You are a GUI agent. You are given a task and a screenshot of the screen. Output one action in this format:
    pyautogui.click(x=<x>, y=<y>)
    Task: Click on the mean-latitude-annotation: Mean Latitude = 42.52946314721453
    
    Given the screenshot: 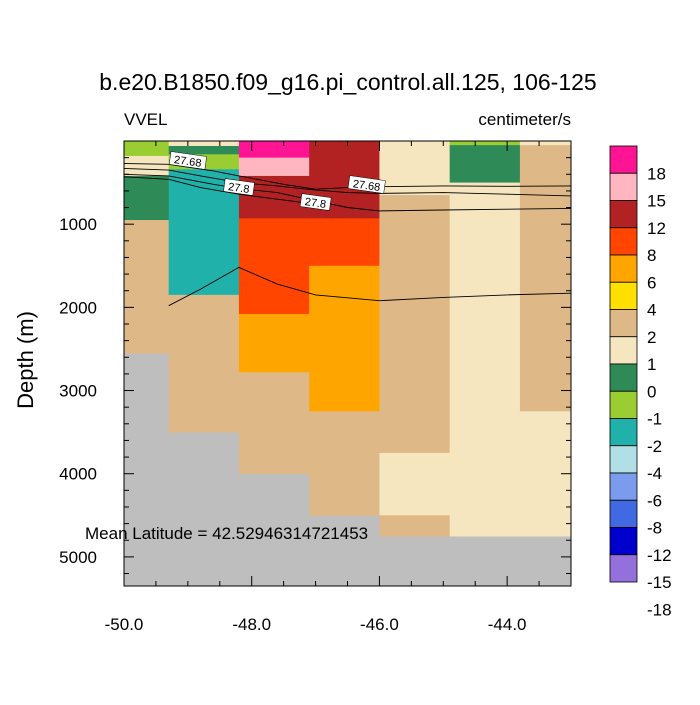 What is the action you would take?
    pyautogui.click(x=226, y=533)
    